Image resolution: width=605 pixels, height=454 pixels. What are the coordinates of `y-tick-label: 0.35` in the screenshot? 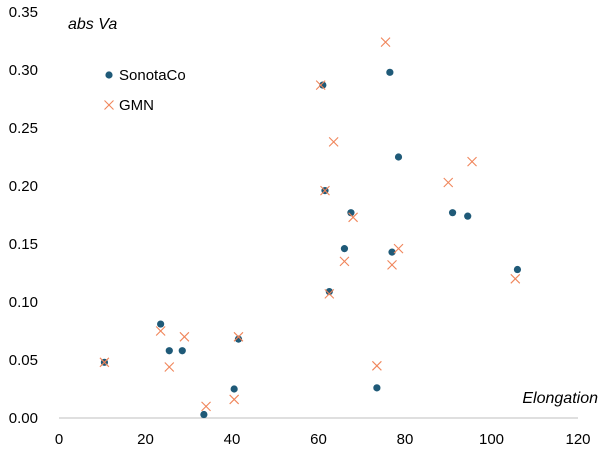 It's located at (23, 12).